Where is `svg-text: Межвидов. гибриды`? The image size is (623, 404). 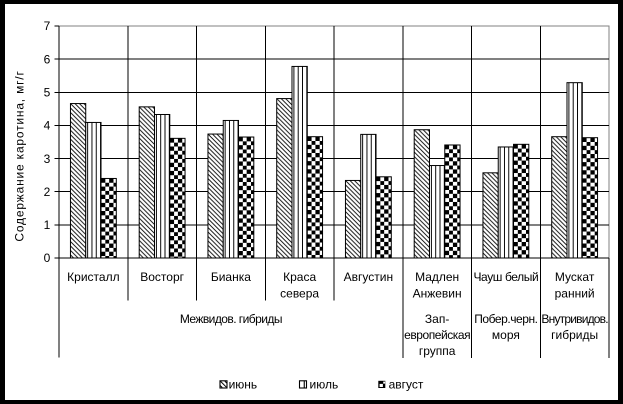 svg-text: Межвидов. гибриды is located at coordinates (231, 319).